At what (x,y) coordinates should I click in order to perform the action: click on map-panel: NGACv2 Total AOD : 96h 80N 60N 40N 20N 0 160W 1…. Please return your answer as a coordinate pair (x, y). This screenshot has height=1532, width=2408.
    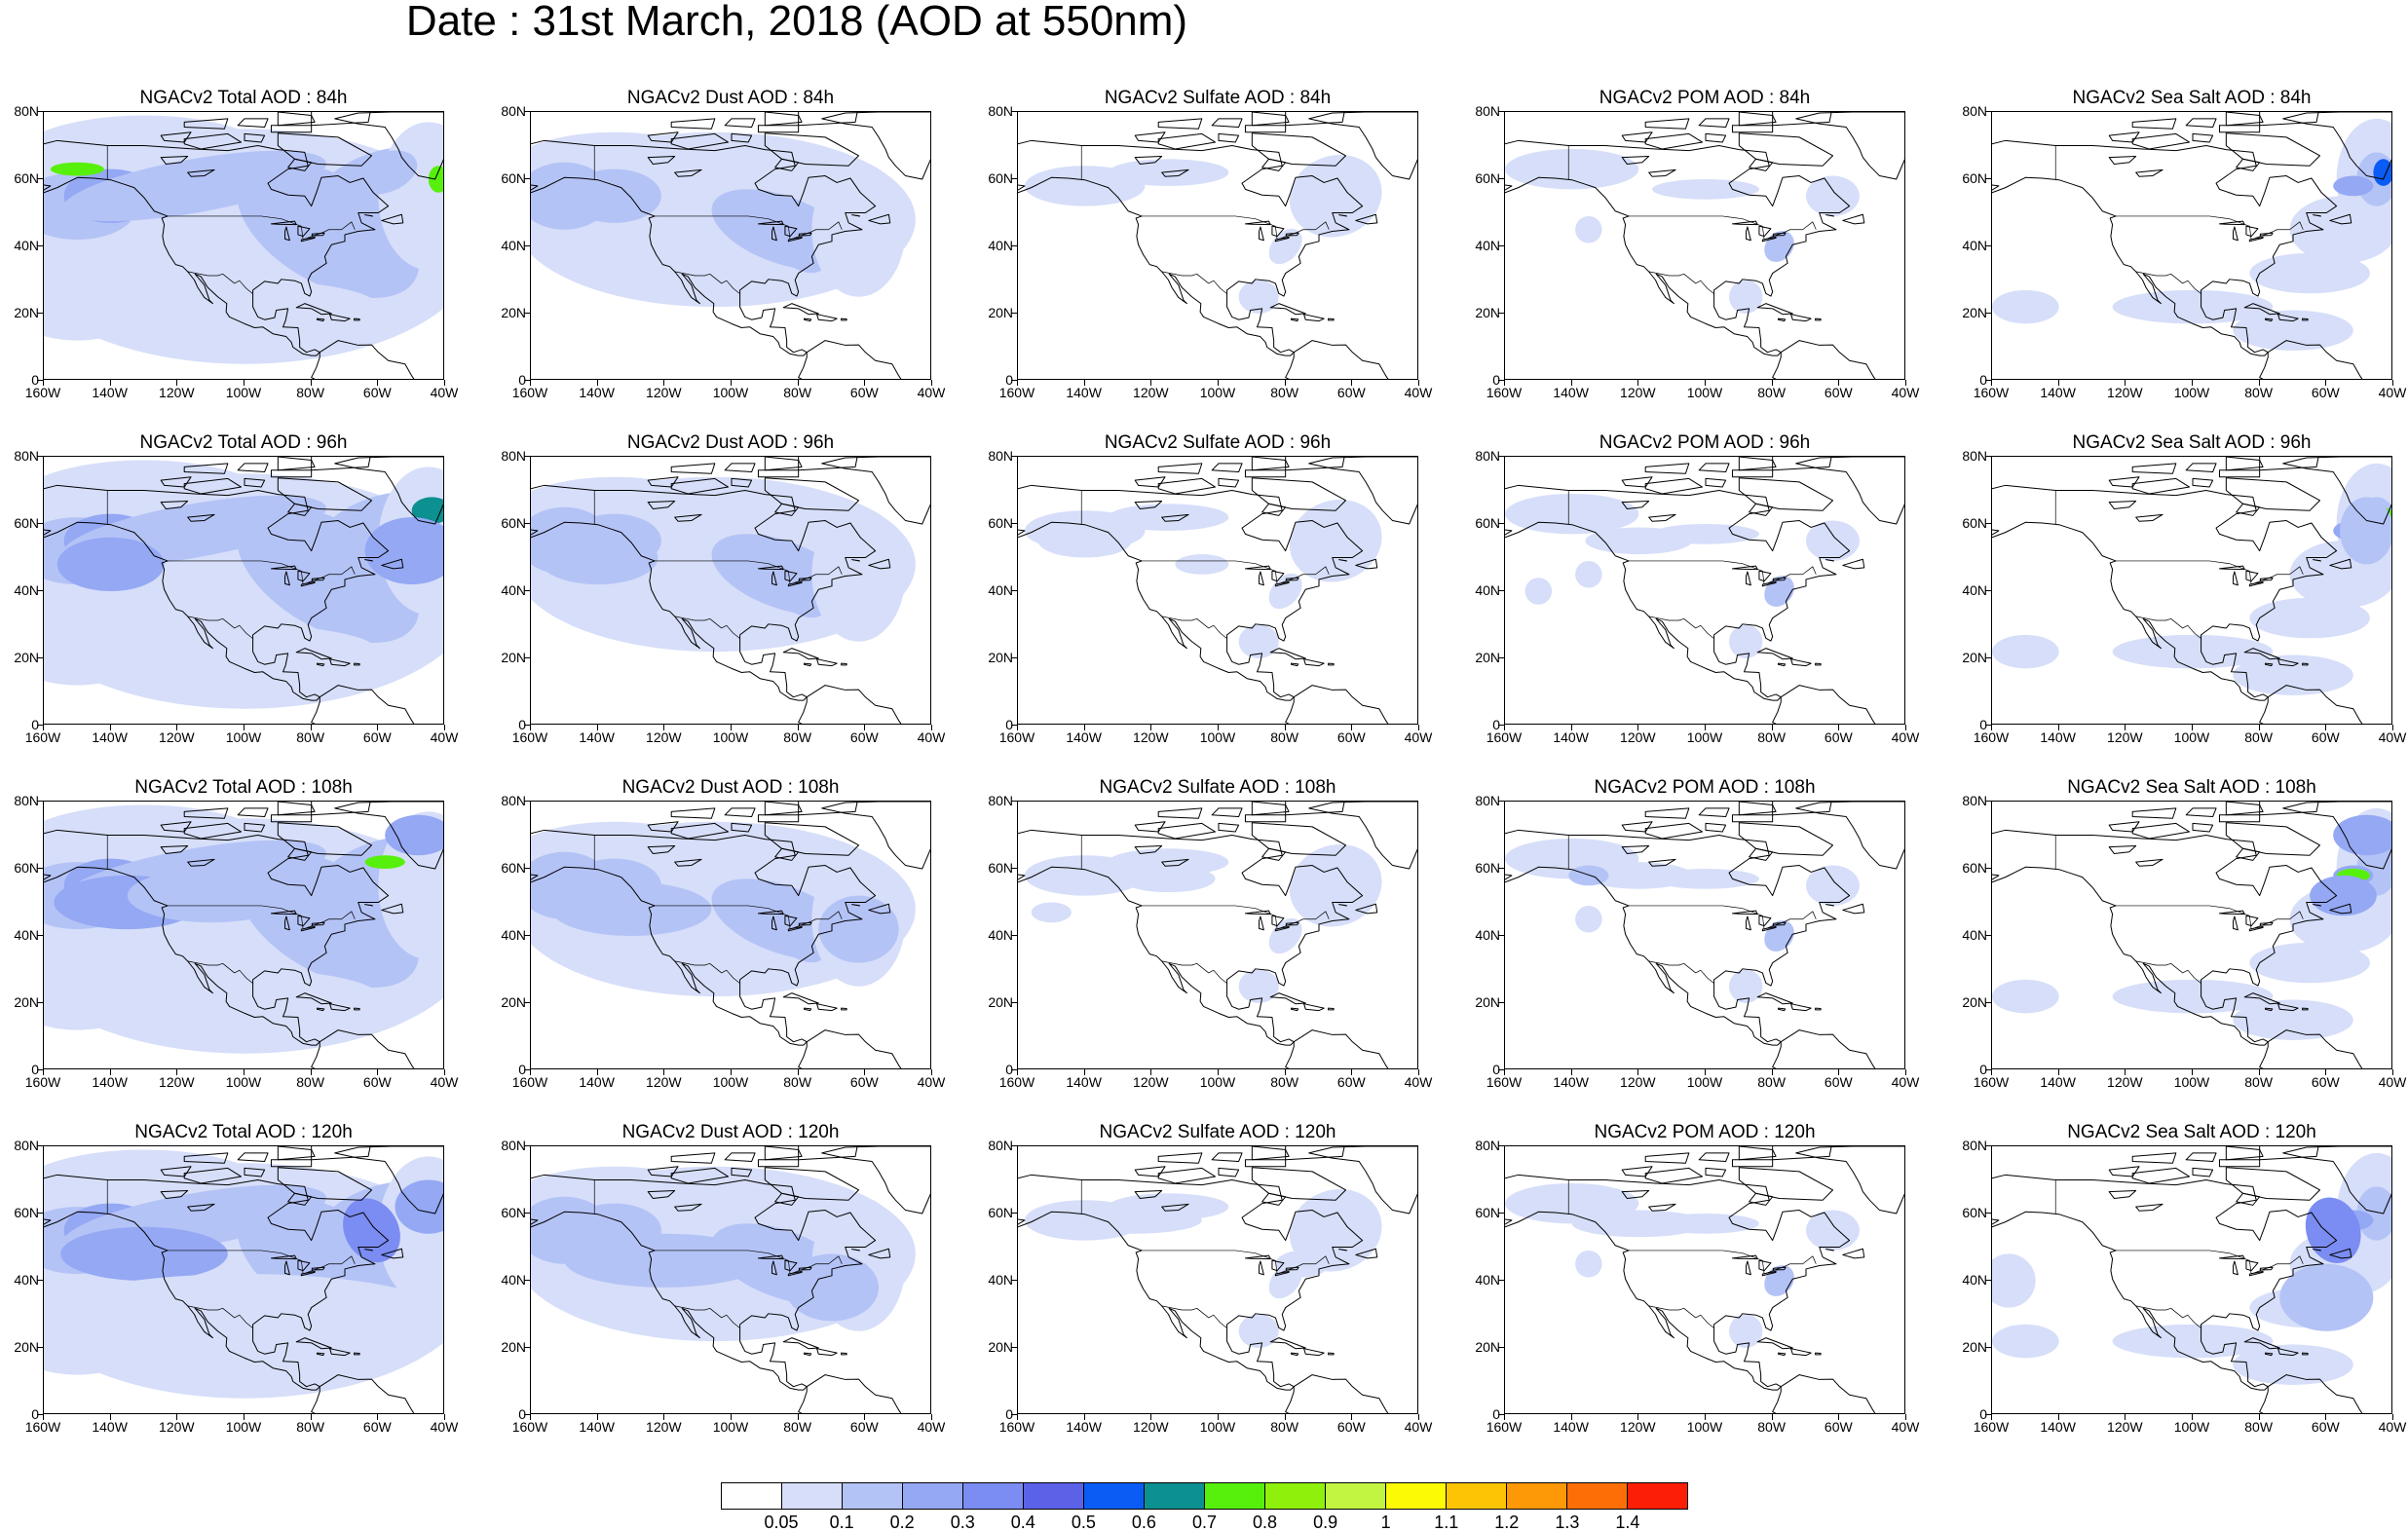
    Looking at the image, I should click on (243, 593).